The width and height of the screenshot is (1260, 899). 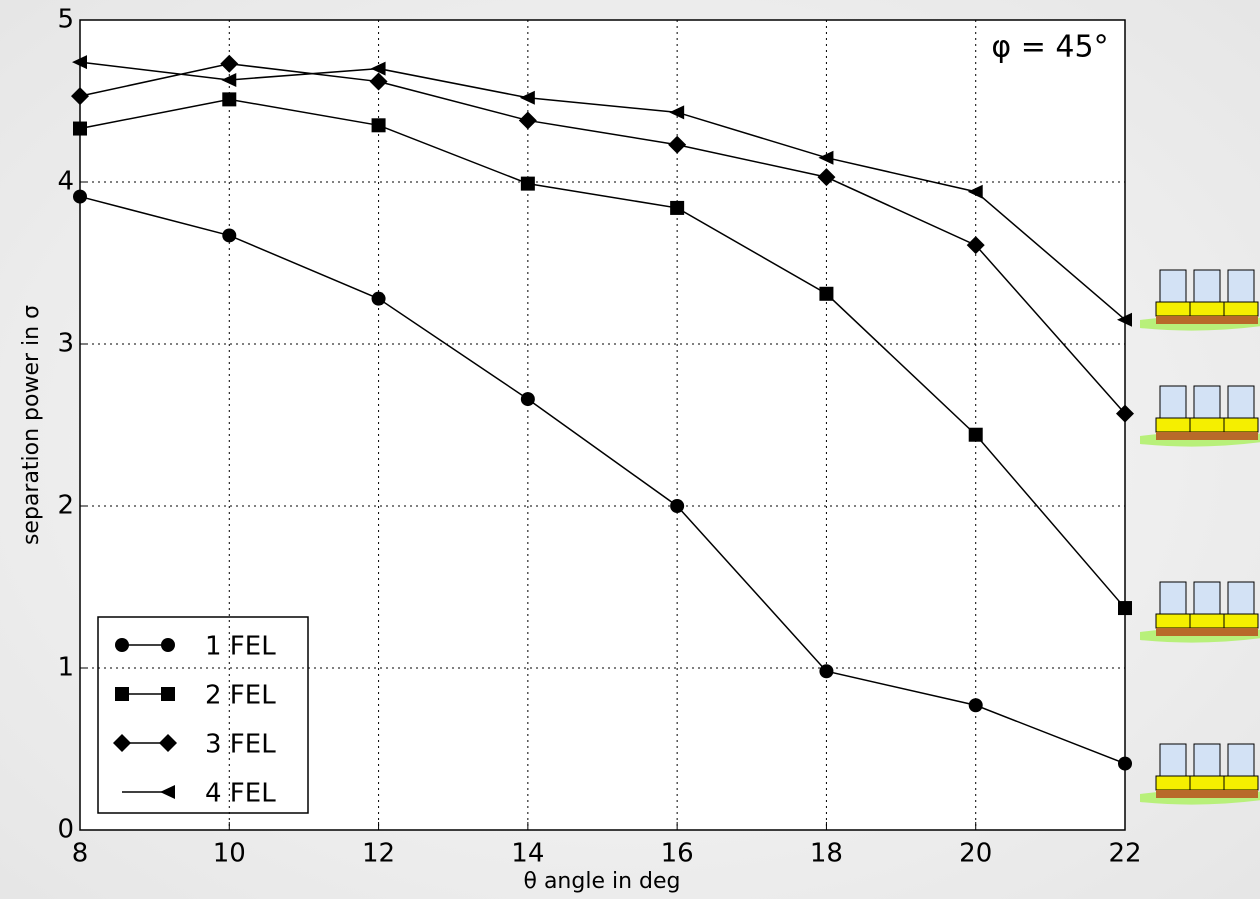 What do you see at coordinates (240, 647) in the screenshot?
I see `legend-label: 1 FEL` at bounding box center [240, 647].